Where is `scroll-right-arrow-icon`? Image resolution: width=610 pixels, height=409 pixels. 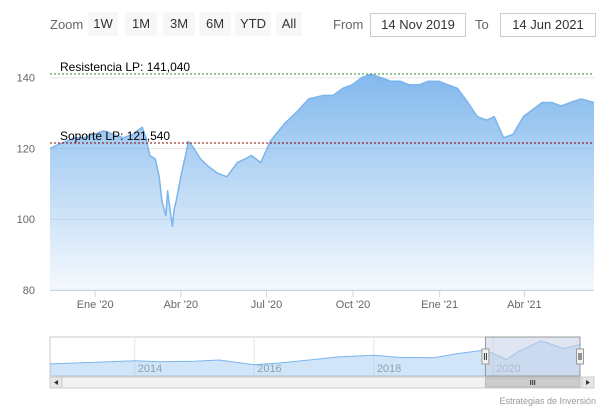
scroll-right-arrow-icon is located at coordinates (588, 382).